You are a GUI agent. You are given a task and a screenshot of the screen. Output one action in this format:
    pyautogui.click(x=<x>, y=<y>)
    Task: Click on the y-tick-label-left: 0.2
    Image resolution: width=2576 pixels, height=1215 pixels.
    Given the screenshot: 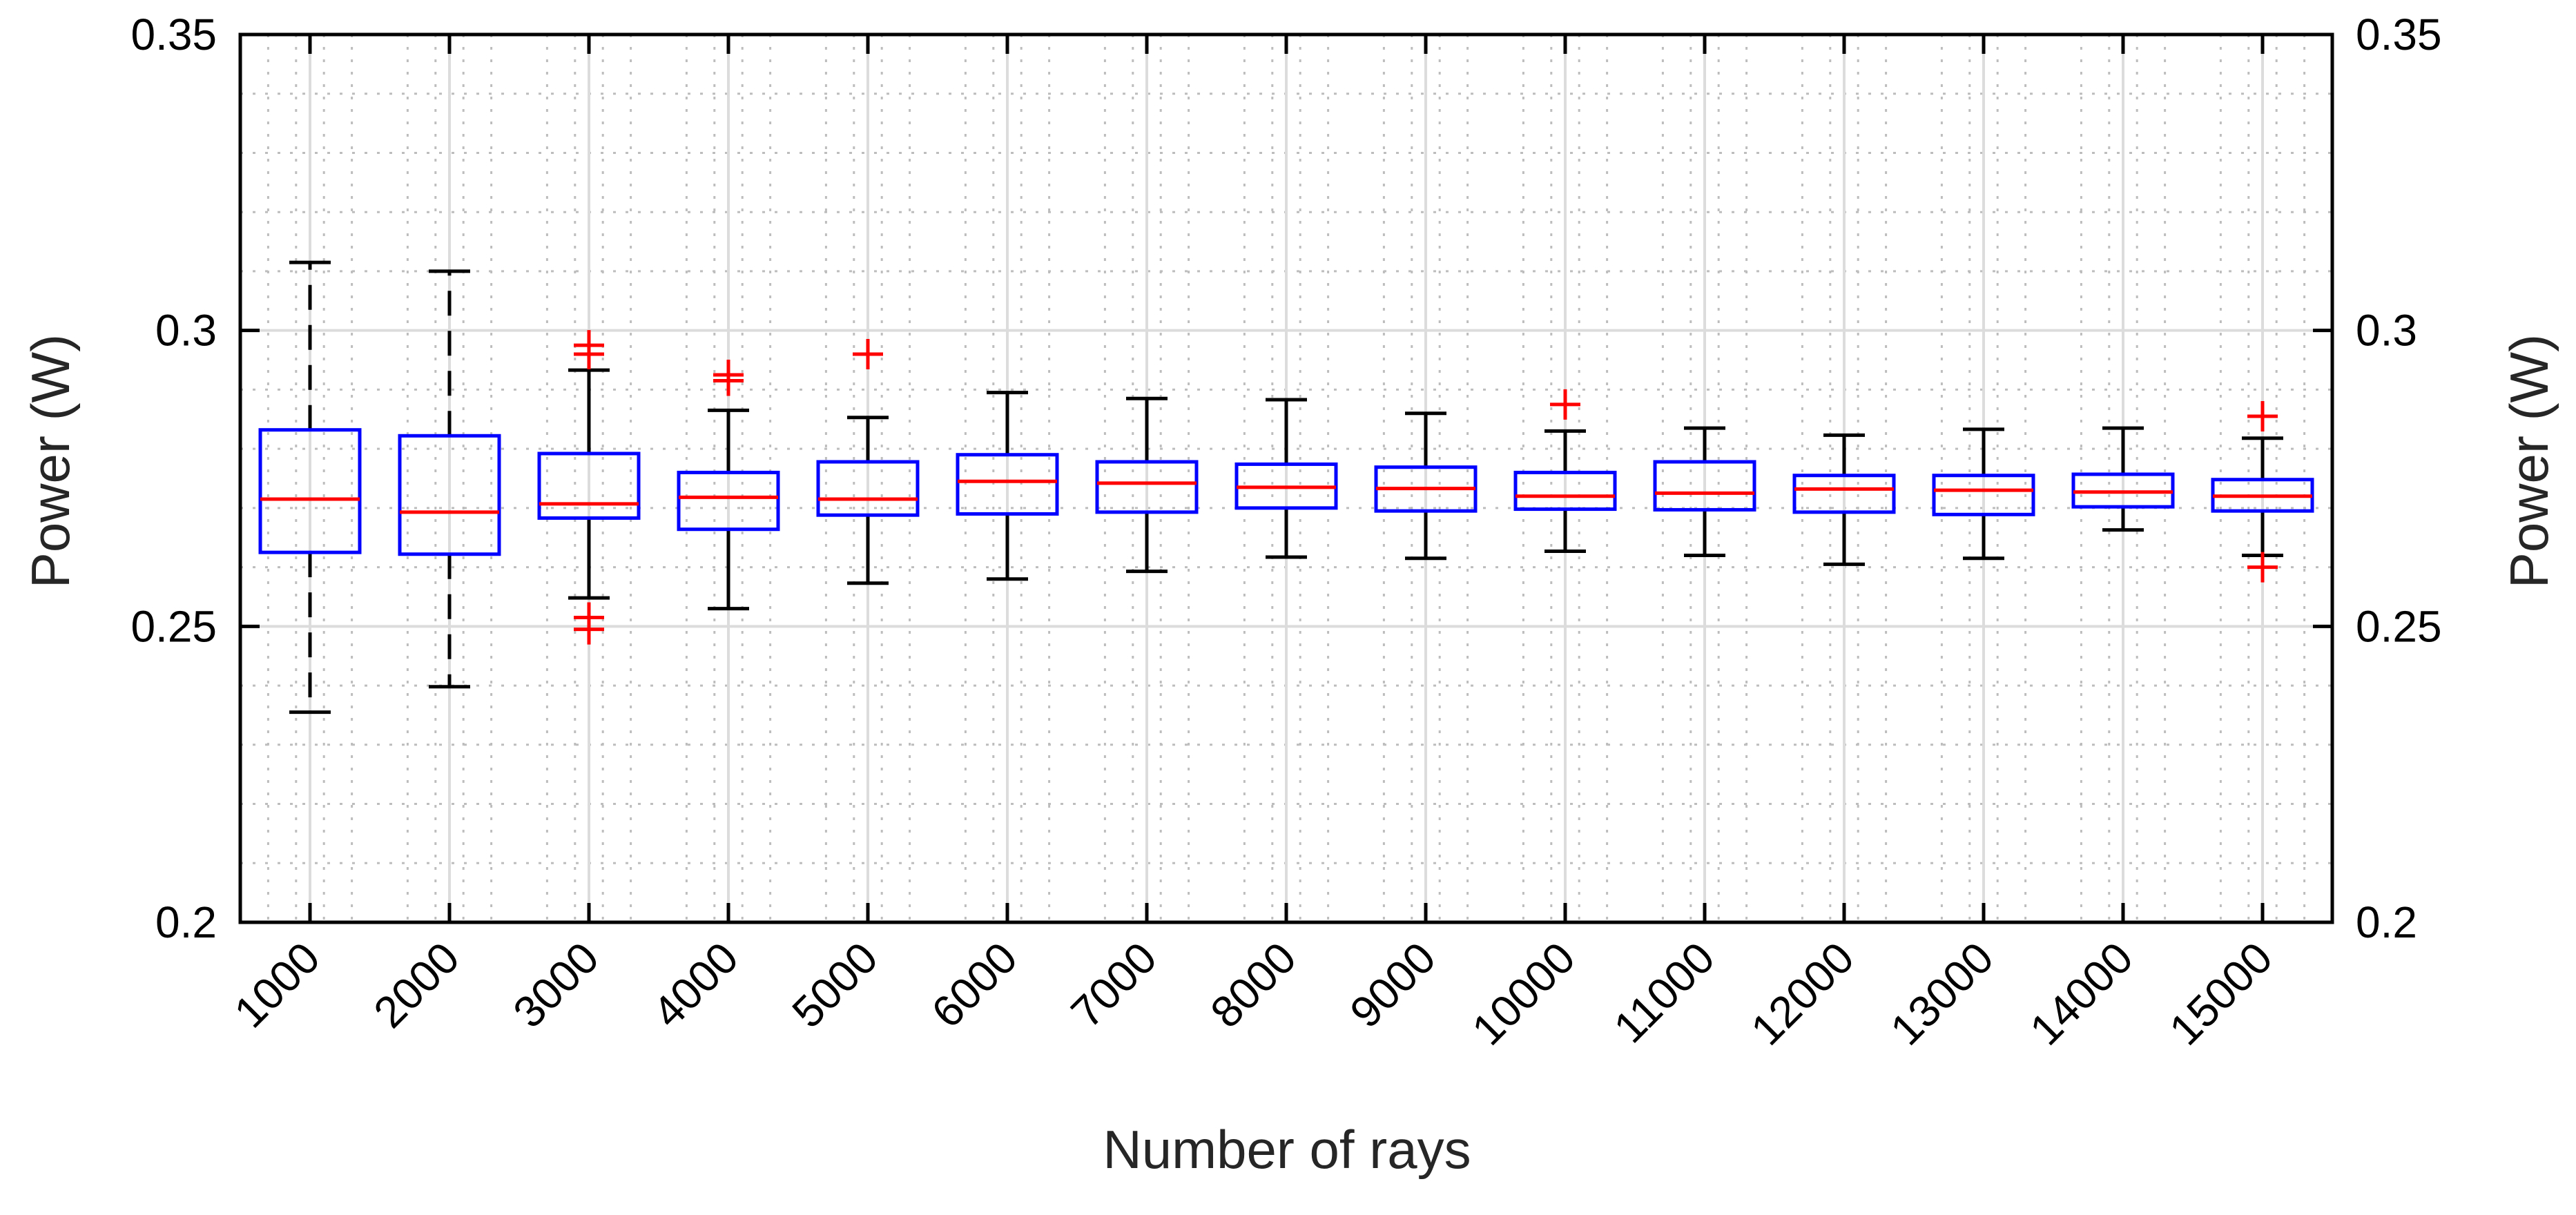 What is the action you would take?
    pyautogui.click(x=186, y=922)
    